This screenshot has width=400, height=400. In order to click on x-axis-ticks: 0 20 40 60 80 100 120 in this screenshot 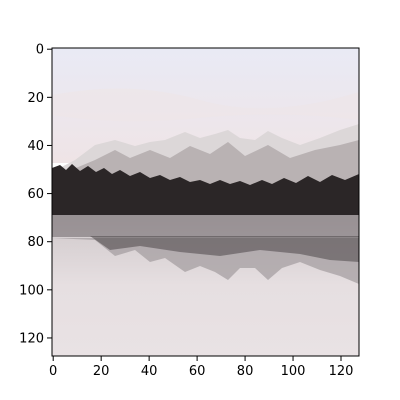, I will do `click(201, 367)`.